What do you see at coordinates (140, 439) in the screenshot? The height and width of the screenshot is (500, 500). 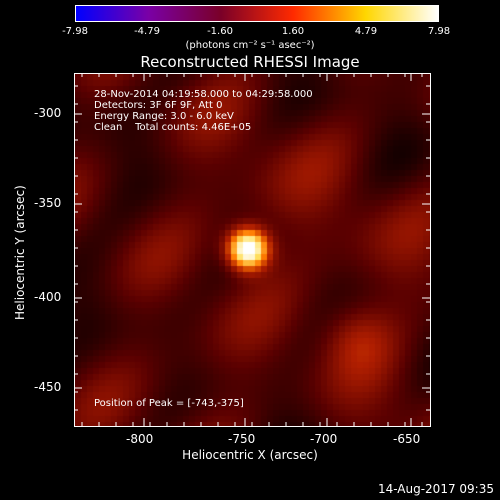 I see `x-tick-label: -800` at bounding box center [140, 439].